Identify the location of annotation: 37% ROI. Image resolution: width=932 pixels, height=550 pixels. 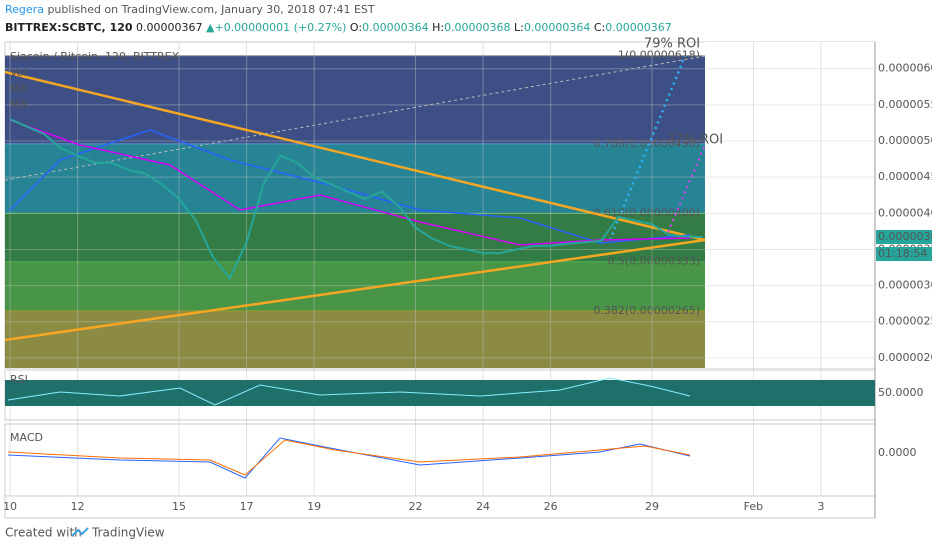
(695, 140).